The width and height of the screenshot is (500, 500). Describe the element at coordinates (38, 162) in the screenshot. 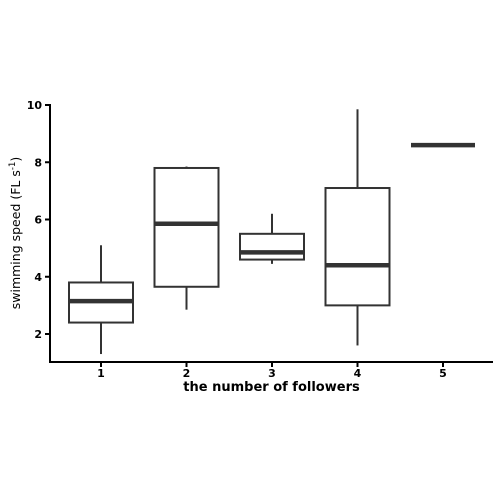

I see `y-tick-label: 8` at that location.